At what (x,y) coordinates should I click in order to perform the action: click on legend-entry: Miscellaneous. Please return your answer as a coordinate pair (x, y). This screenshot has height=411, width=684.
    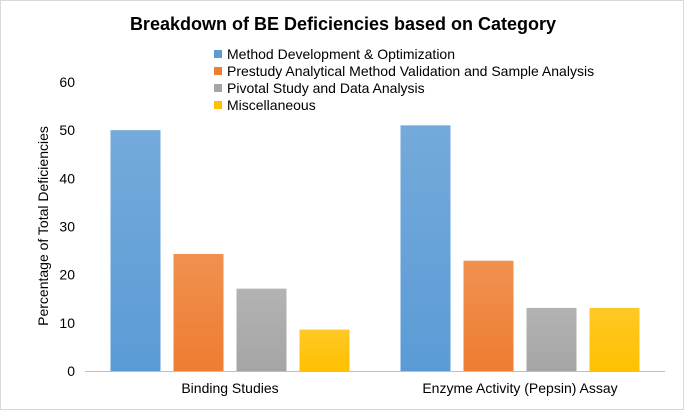
    Looking at the image, I should click on (271, 105).